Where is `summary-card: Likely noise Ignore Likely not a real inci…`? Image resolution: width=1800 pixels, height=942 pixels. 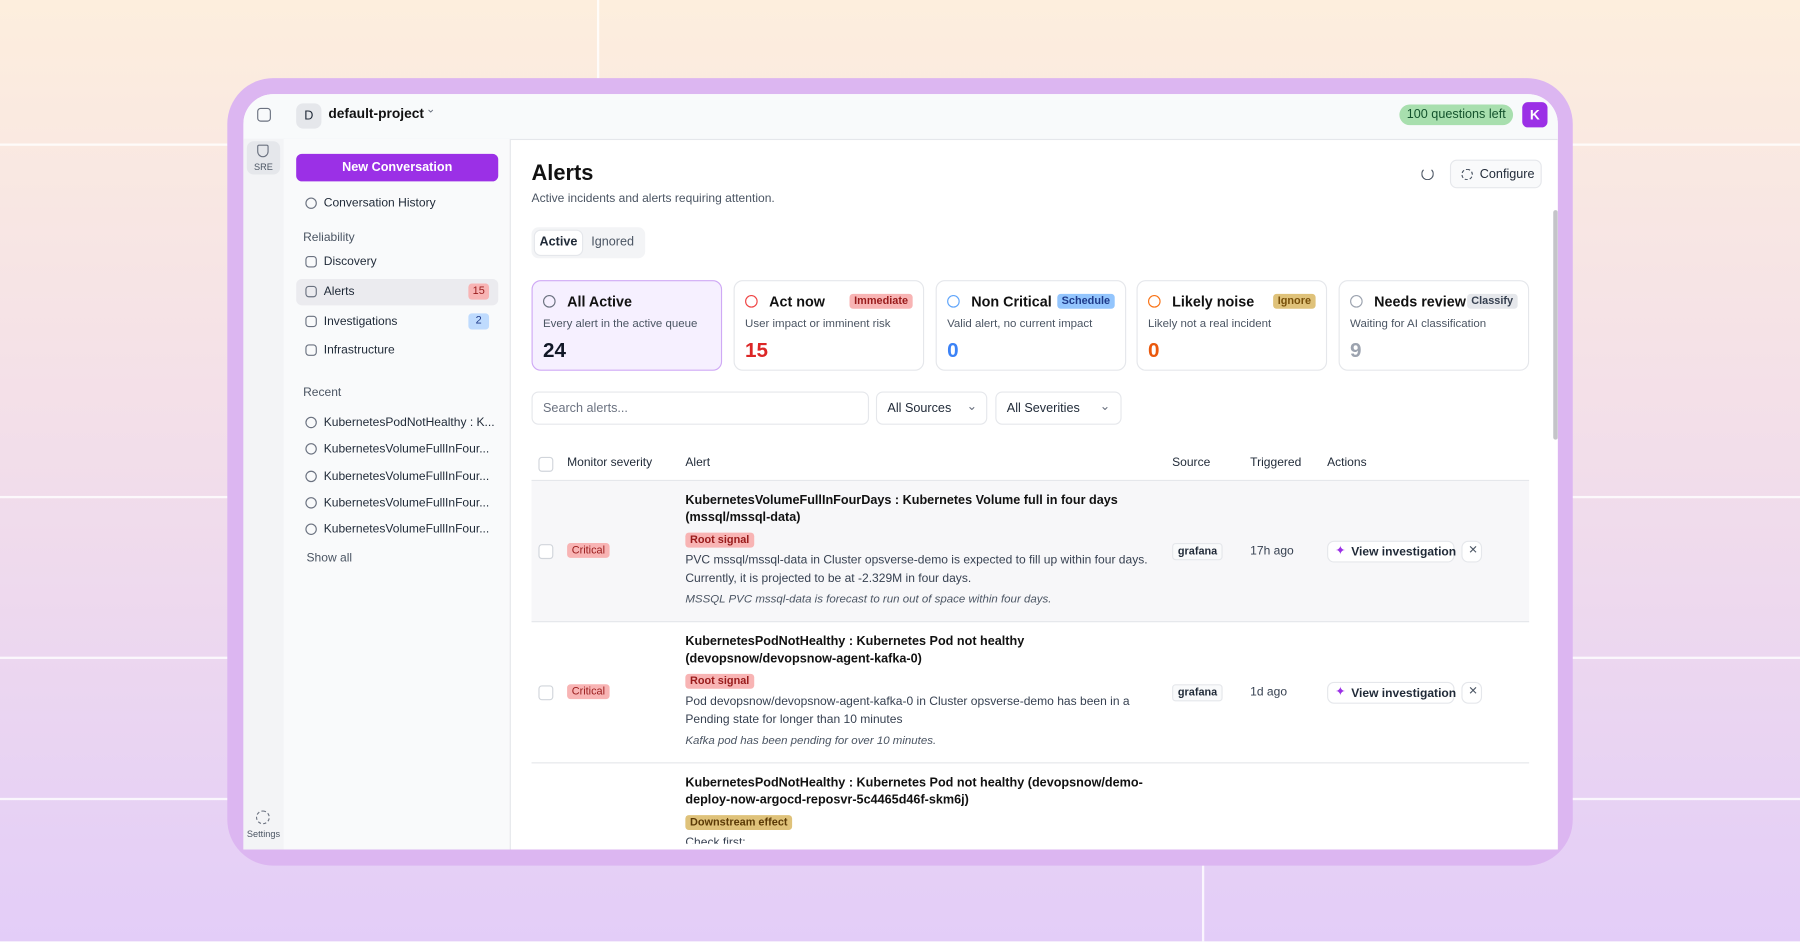 summary-card: Likely noise Ignore Likely not a real inci… is located at coordinates (1232, 325).